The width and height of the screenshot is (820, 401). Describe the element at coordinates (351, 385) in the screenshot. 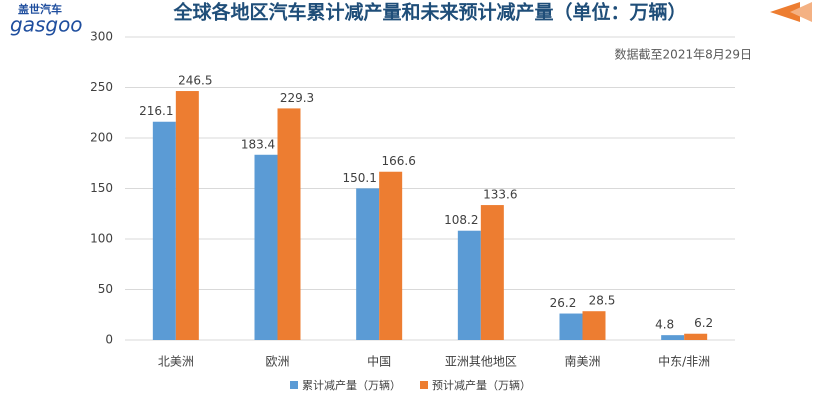

I see `legend-label: 累计减产量（万辆）` at that location.